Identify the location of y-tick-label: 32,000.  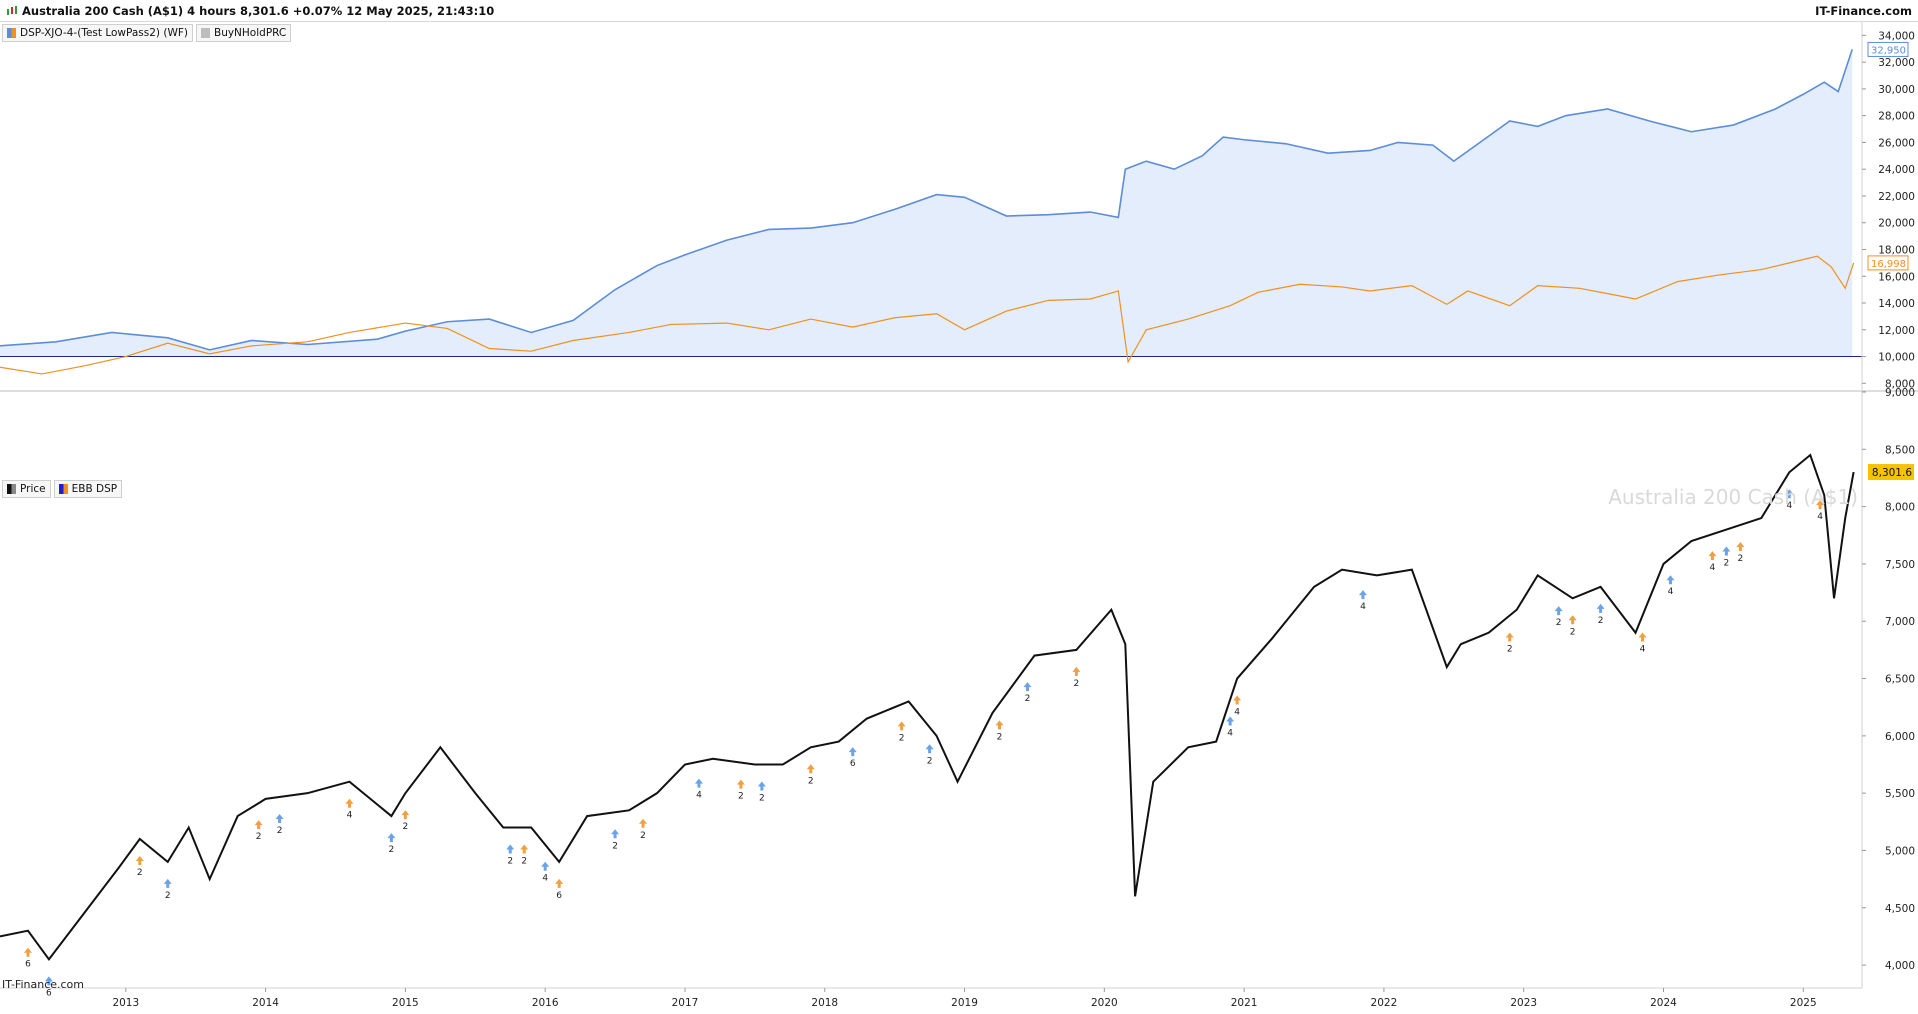
(1896, 63).